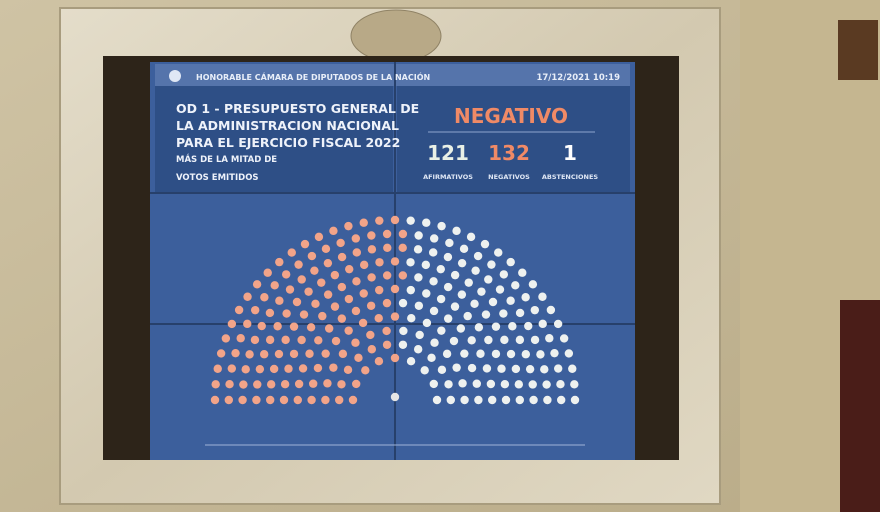  What do you see at coordinates (396, 36) in the screenshot?
I see `crest` at bounding box center [396, 36].